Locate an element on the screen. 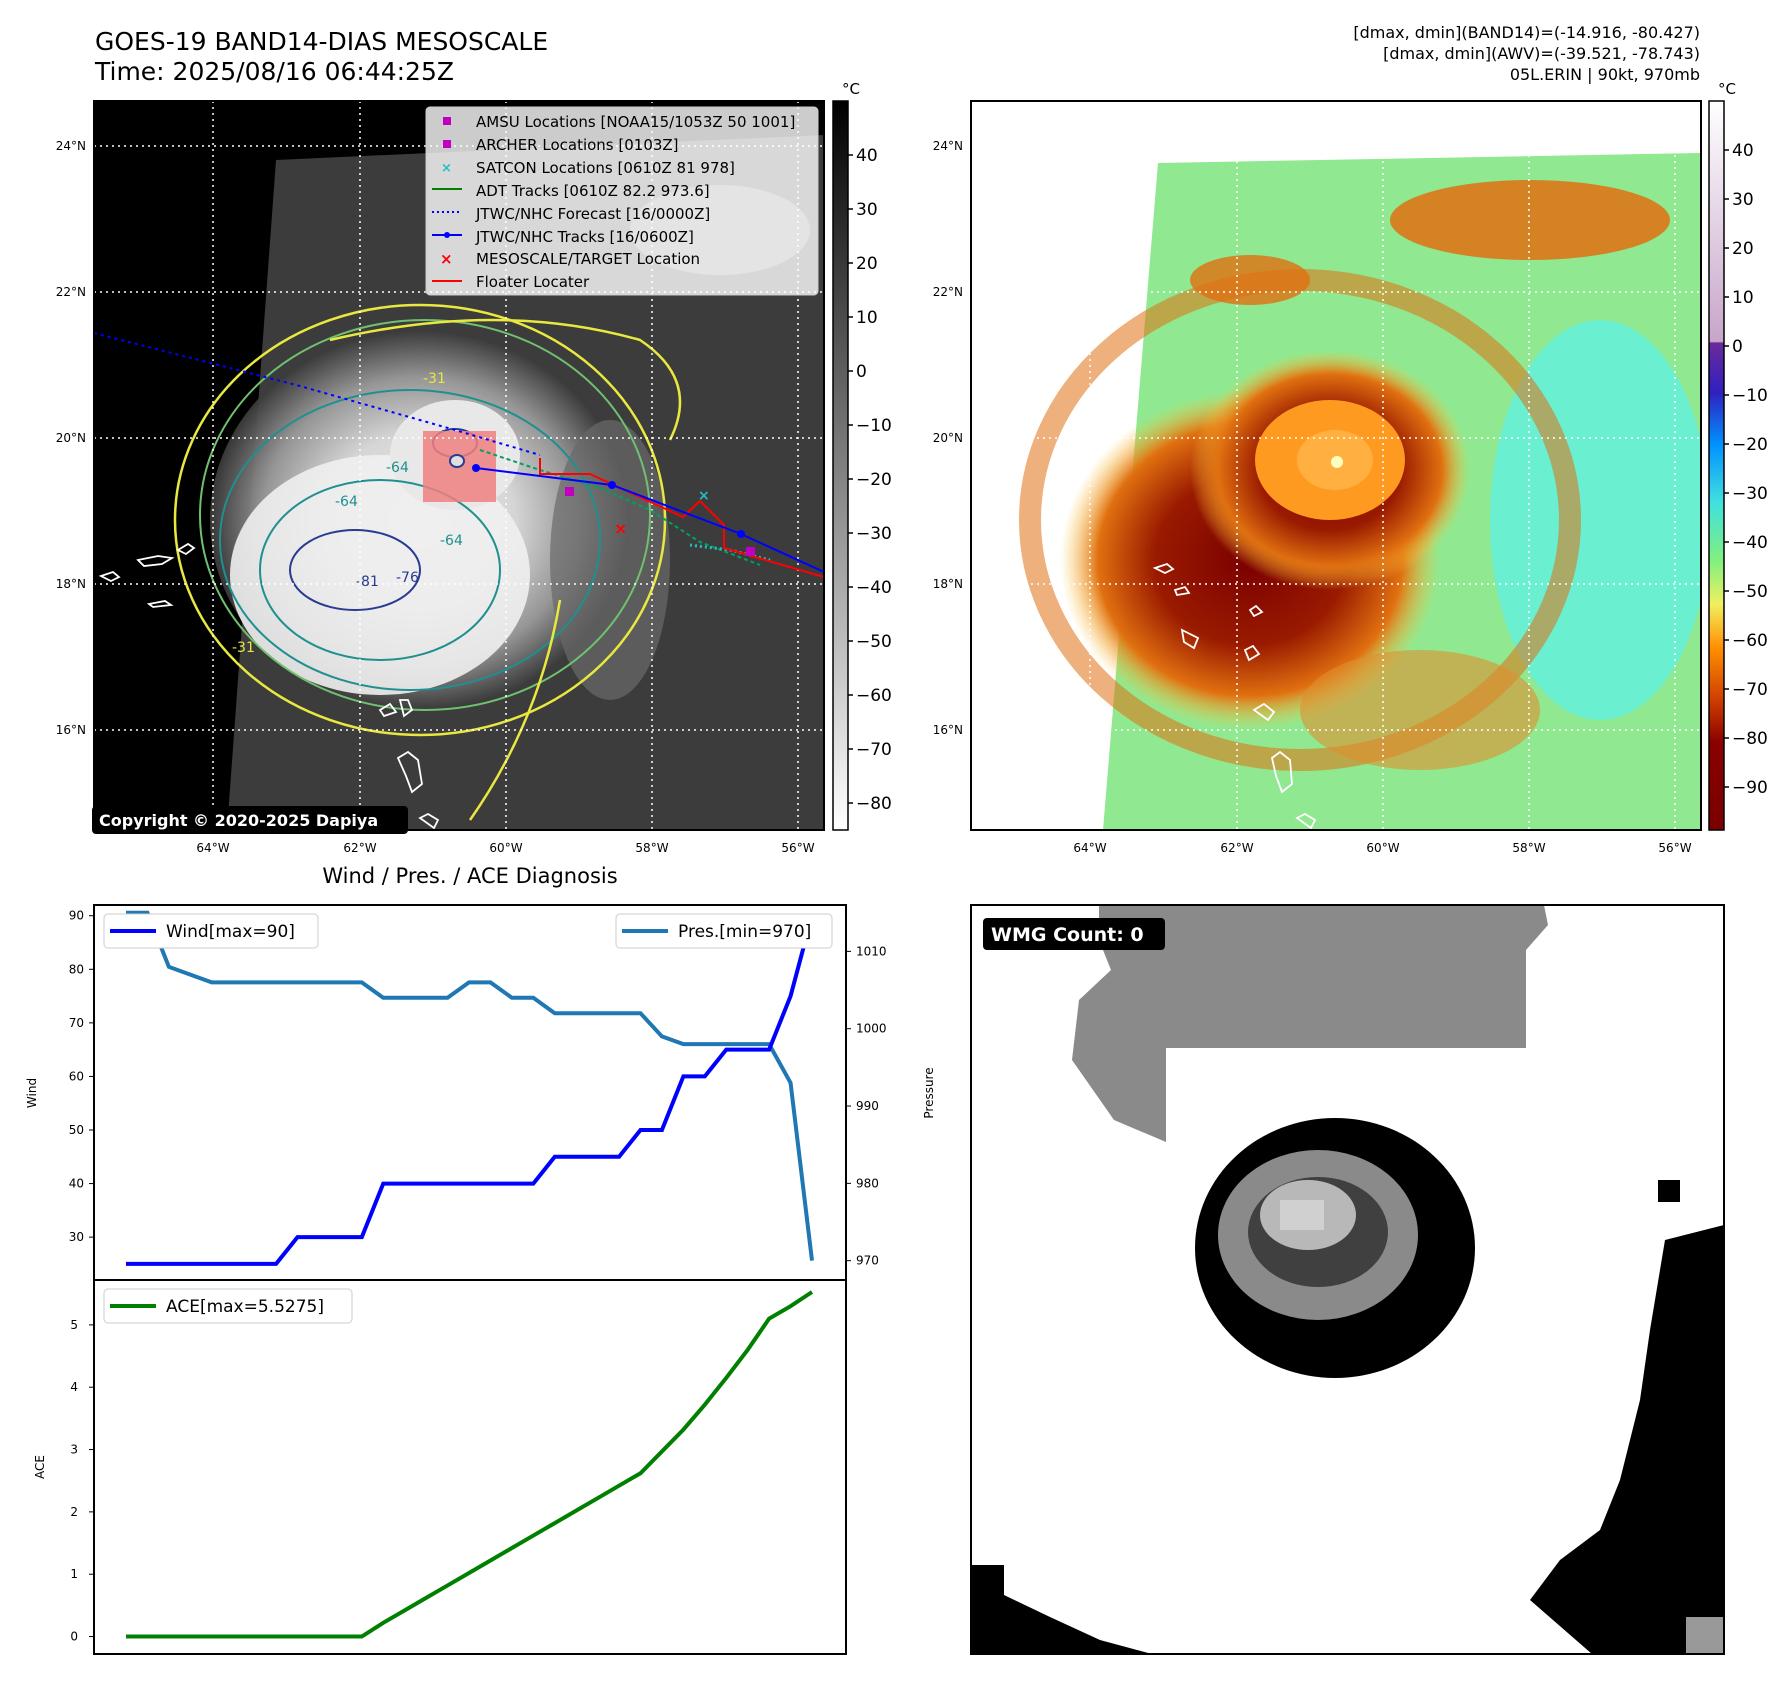  legend-amsu-marker is located at coordinates (447, 121).